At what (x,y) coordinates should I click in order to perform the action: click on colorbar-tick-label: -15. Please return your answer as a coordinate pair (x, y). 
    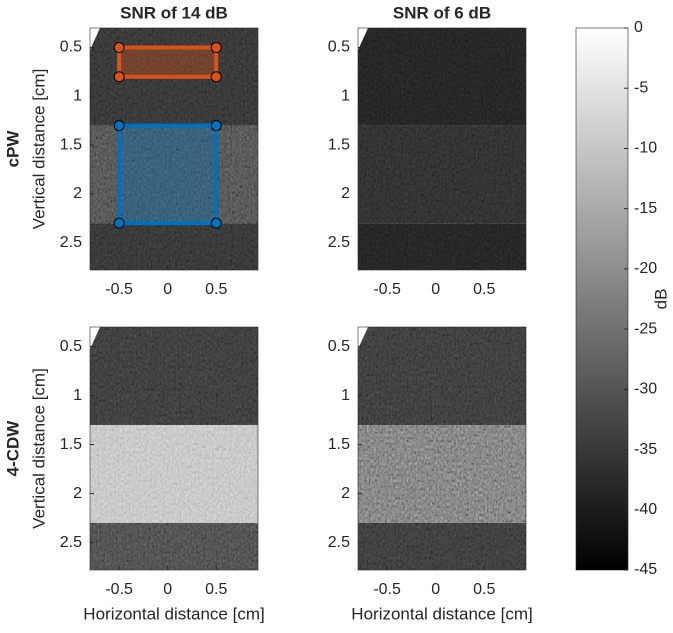
    Looking at the image, I should click on (645, 208).